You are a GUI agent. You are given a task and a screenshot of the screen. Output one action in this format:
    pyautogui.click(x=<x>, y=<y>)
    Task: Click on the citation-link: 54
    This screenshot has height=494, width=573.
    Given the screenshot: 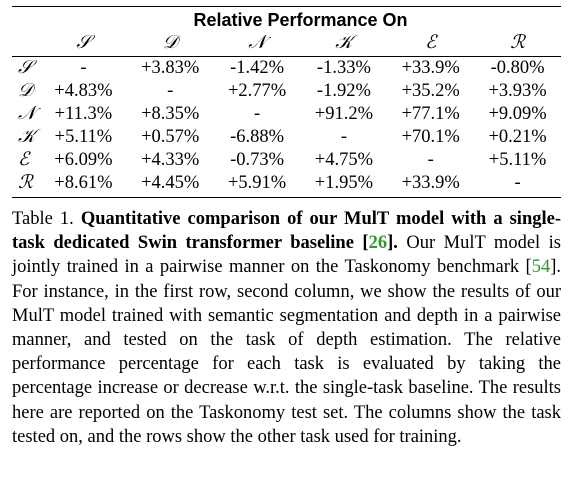 What is the action you would take?
    pyautogui.click(x=541, y=267)
    